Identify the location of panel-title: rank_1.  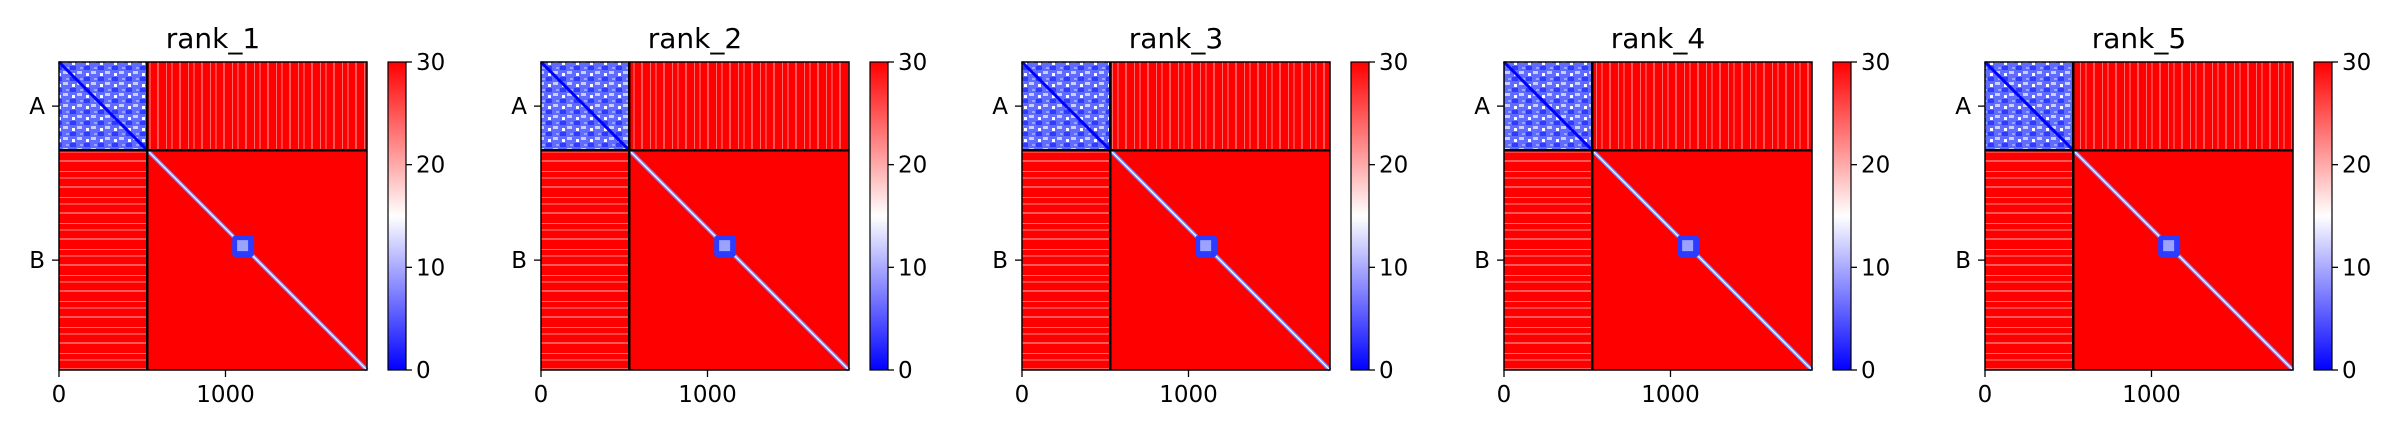
(213, 38).